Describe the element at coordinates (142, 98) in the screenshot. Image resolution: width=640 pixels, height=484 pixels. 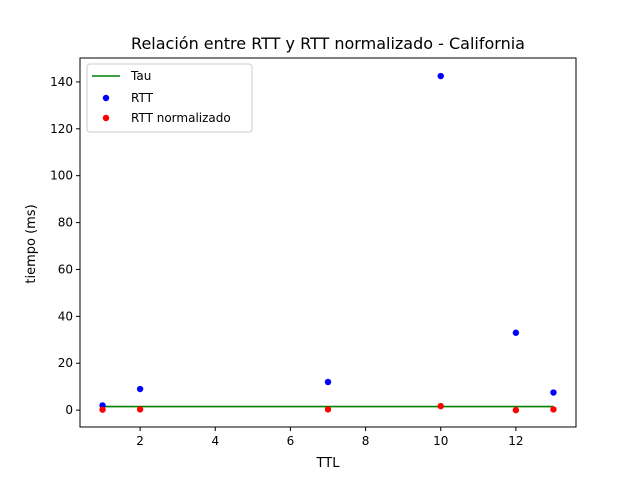
I see `legend-rtt-label: RTT` at that location.